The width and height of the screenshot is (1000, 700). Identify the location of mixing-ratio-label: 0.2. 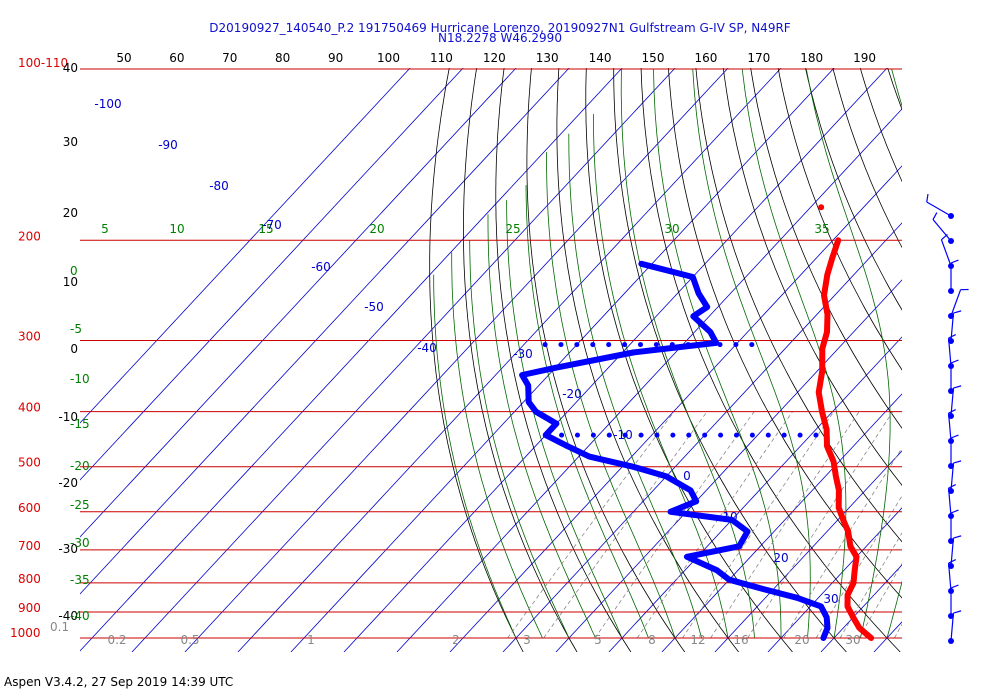
(116, 640).